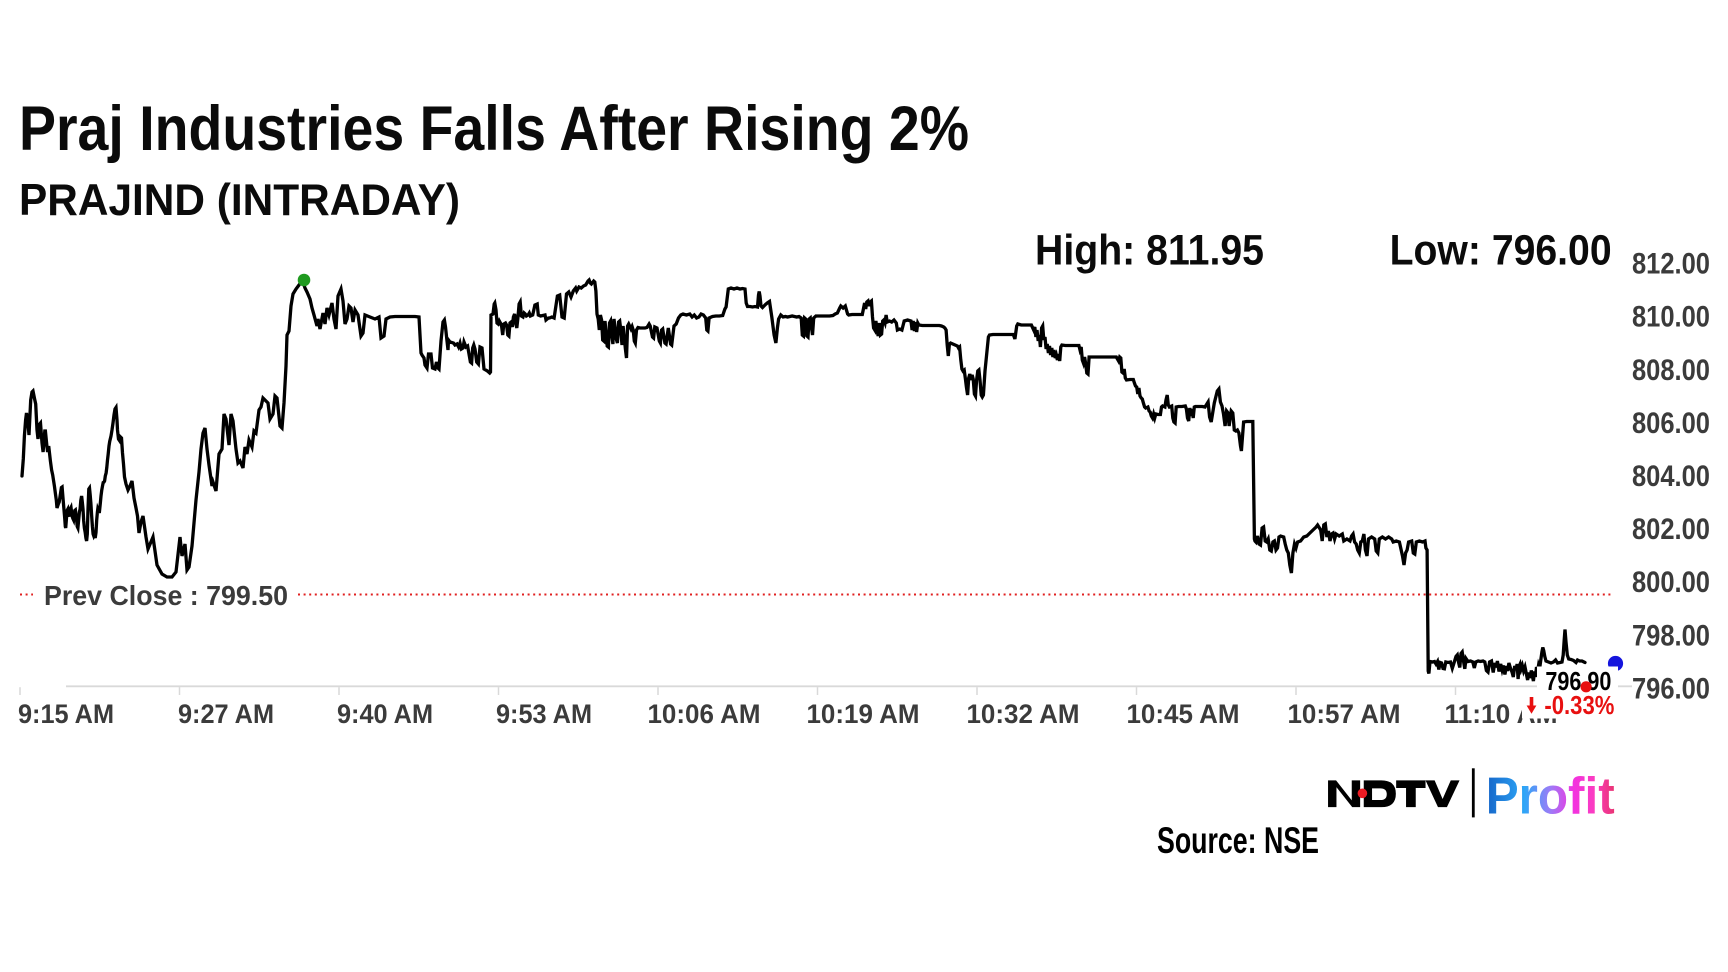 This screenshot has height=972, width=1728. Describe the element at coordinates (1671, 476) in the screenshot. I see `svg-text: 804.00` at that location.